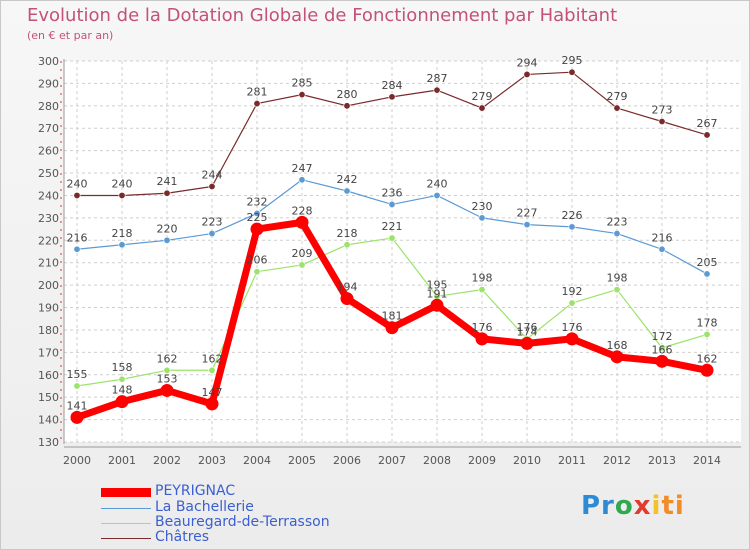 This screenshot has width=750, height=550. Describe the element at coordinates (392, 204) in the screenshot. I see `point-bachellerie-2007` at that location.